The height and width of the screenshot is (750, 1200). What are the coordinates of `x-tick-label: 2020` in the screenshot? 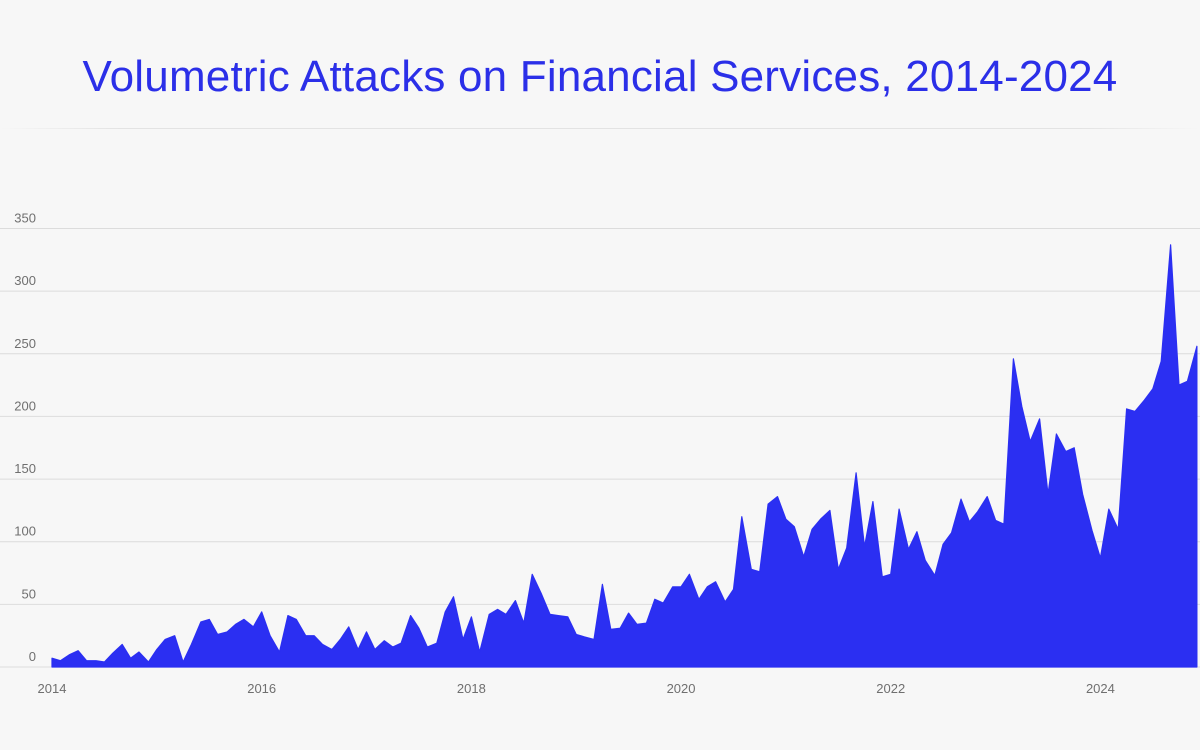 It's located at (681, 688).